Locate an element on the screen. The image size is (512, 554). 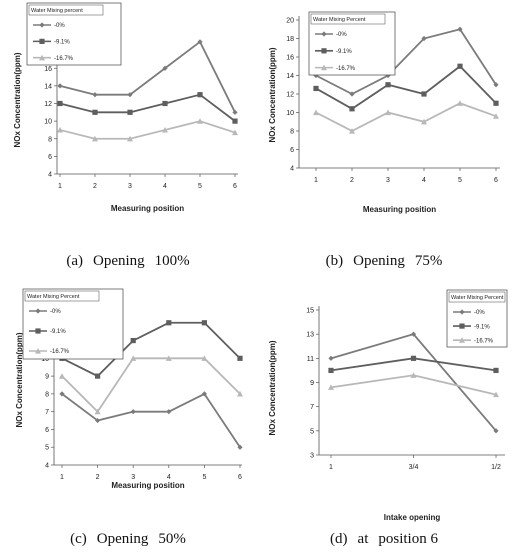
y-tick-label: 14 is located at coordinates (48, 86).